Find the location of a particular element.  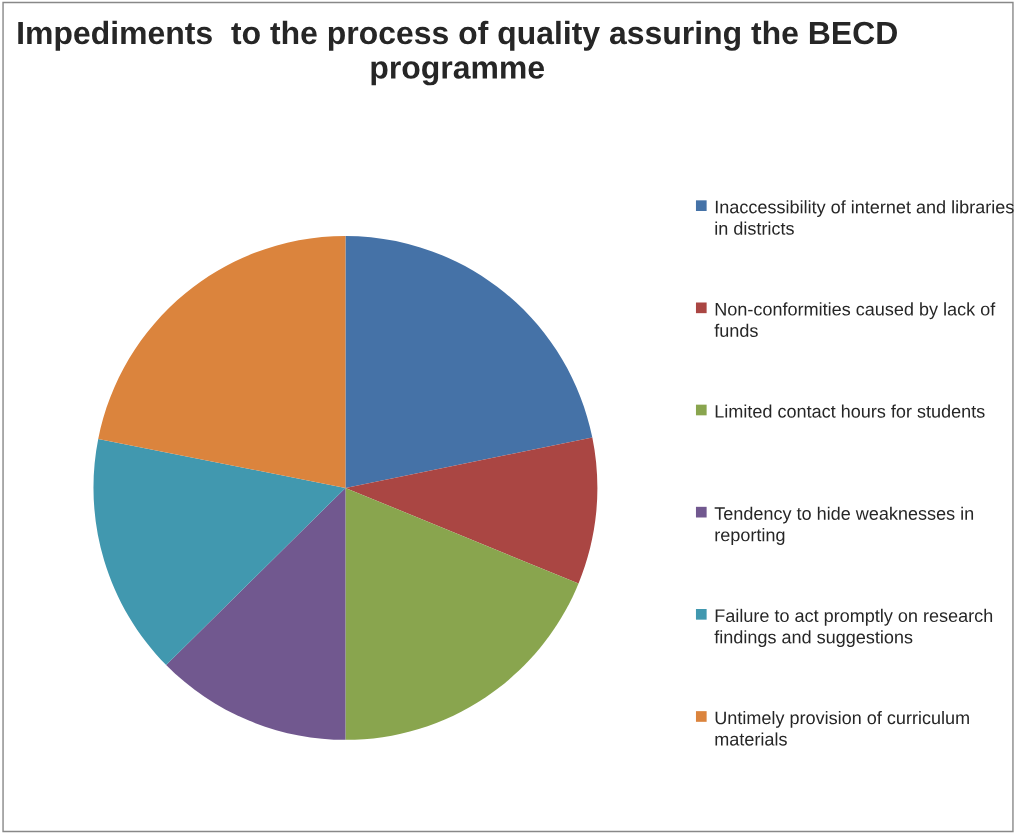

legend-label: Inaccessibility of internet and libraries in districts is located at coordinates (864, 217).